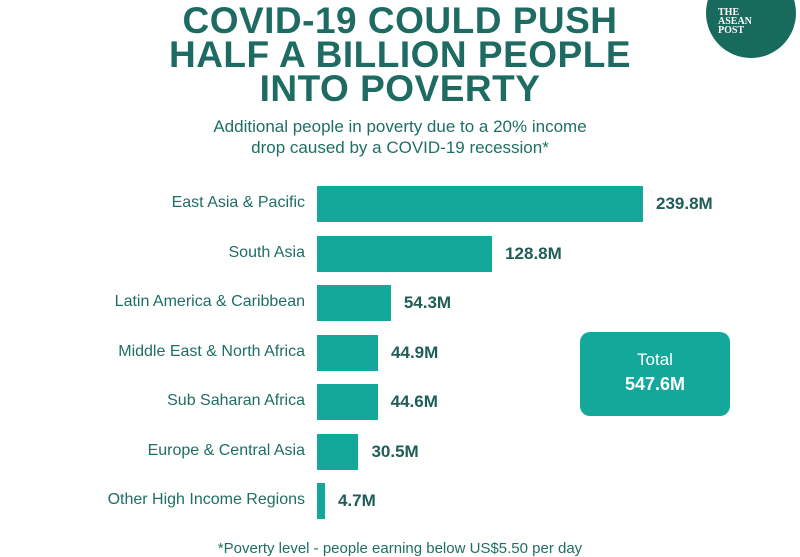 The height and width of the screenshot is (557, 800). What do you see at coordinates (206, 499) in the screenshot?
I see `category-label: Other High Income Regions` at bounding box center [206, 499].